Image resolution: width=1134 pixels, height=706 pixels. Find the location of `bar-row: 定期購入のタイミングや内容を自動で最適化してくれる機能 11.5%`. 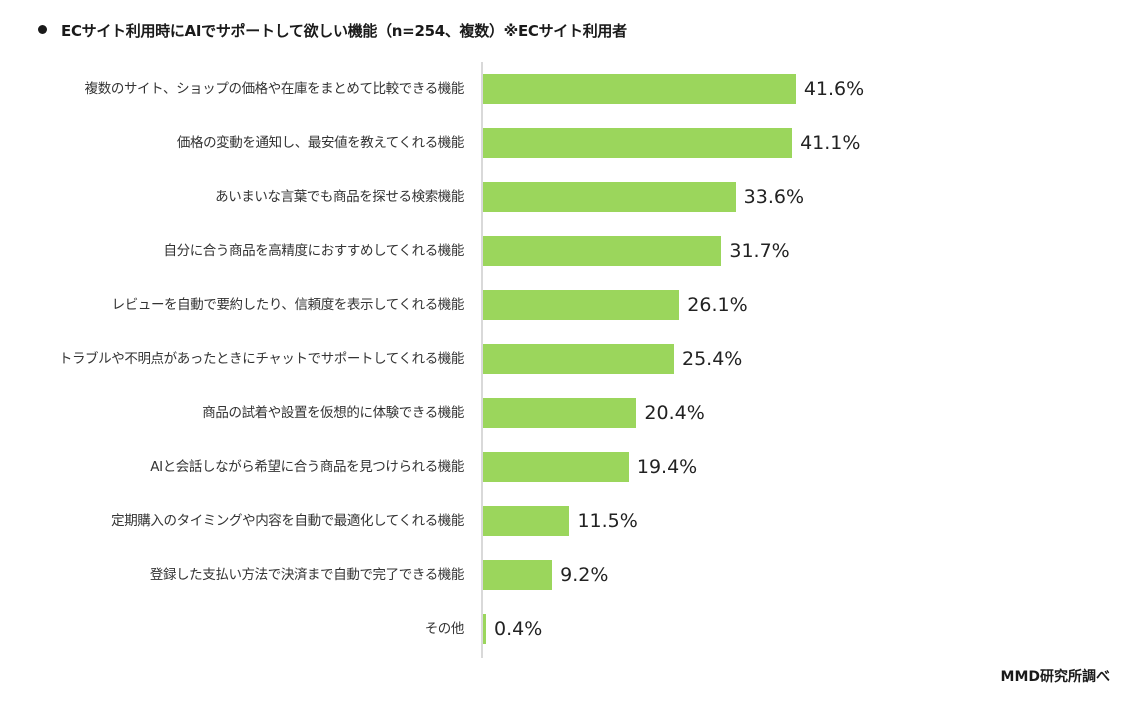

bar-row: 定期購入のタイミングや内容を自動で最適化してくれる機能 11.5% is located at coordinates (567, 521).